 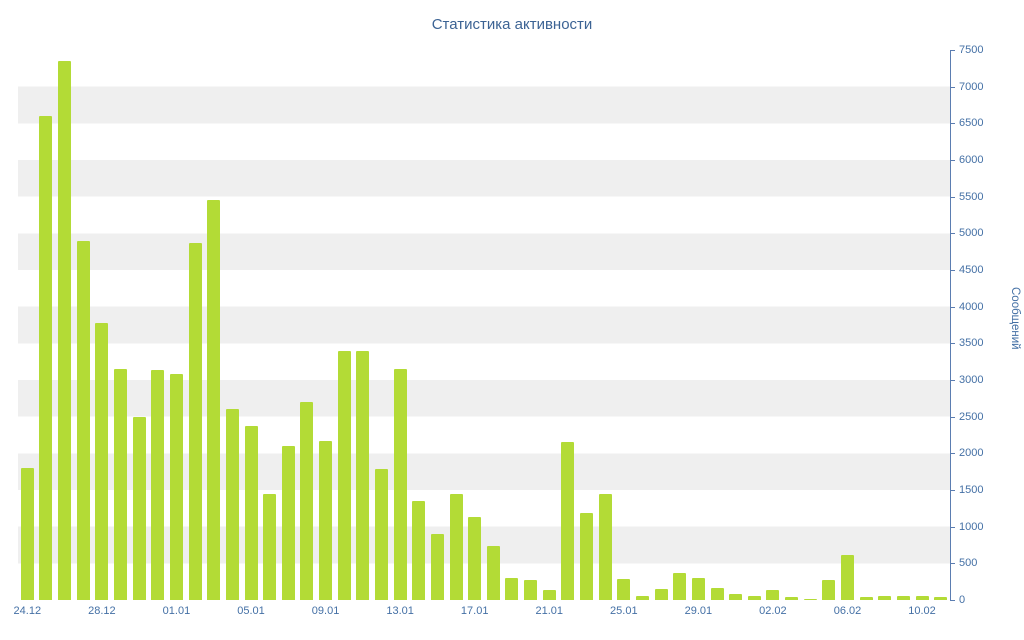 I want to click on y-tick-label: 5000, so click(x=971, y=233).